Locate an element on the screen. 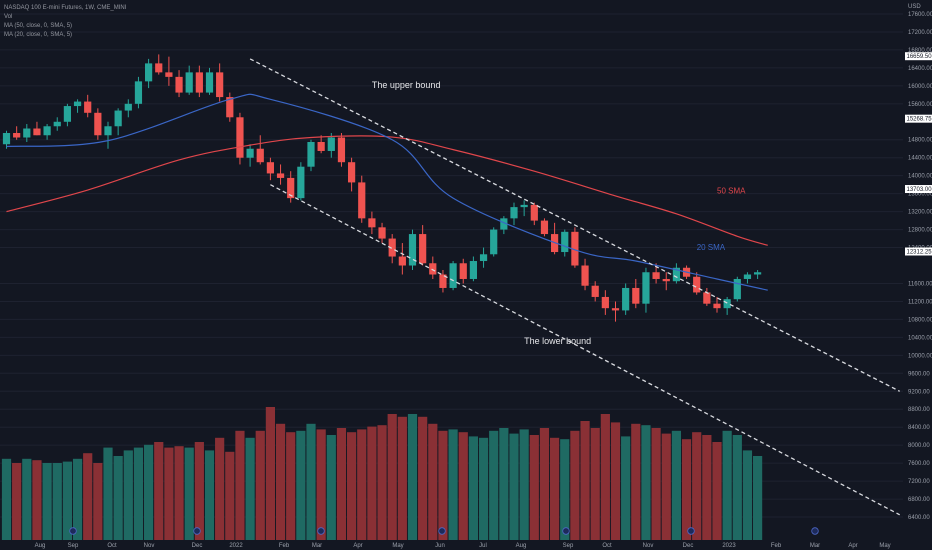  price-tag-label: 16659.50 is located at coordinates (919, 57).